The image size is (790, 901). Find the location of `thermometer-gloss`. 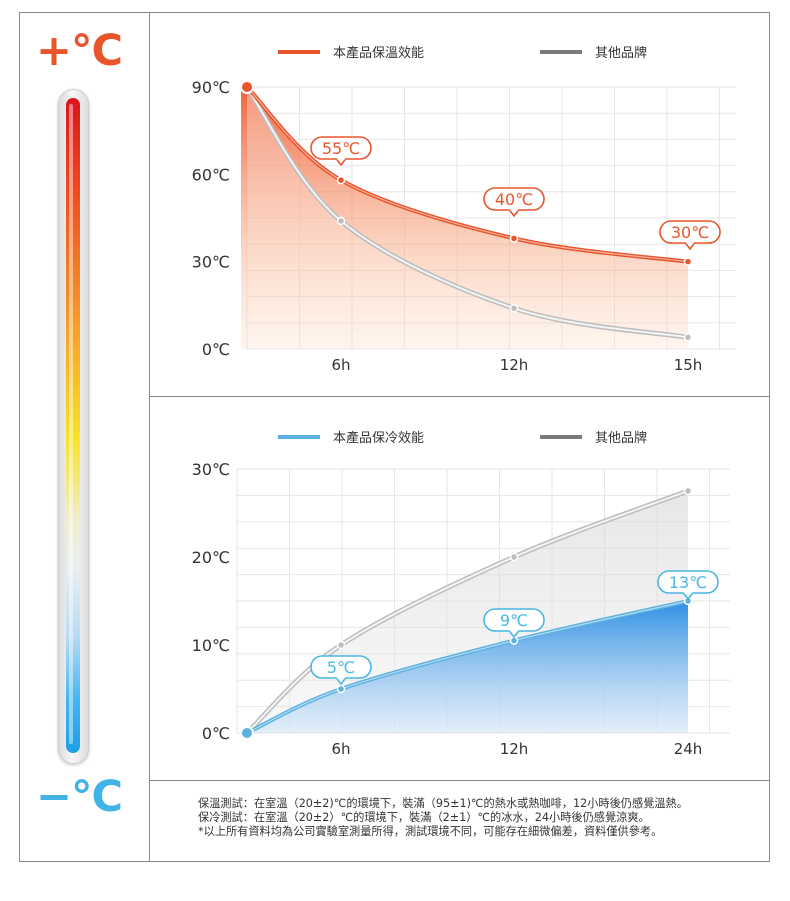

thermometer-gloss is located at coordinates (71, 424).